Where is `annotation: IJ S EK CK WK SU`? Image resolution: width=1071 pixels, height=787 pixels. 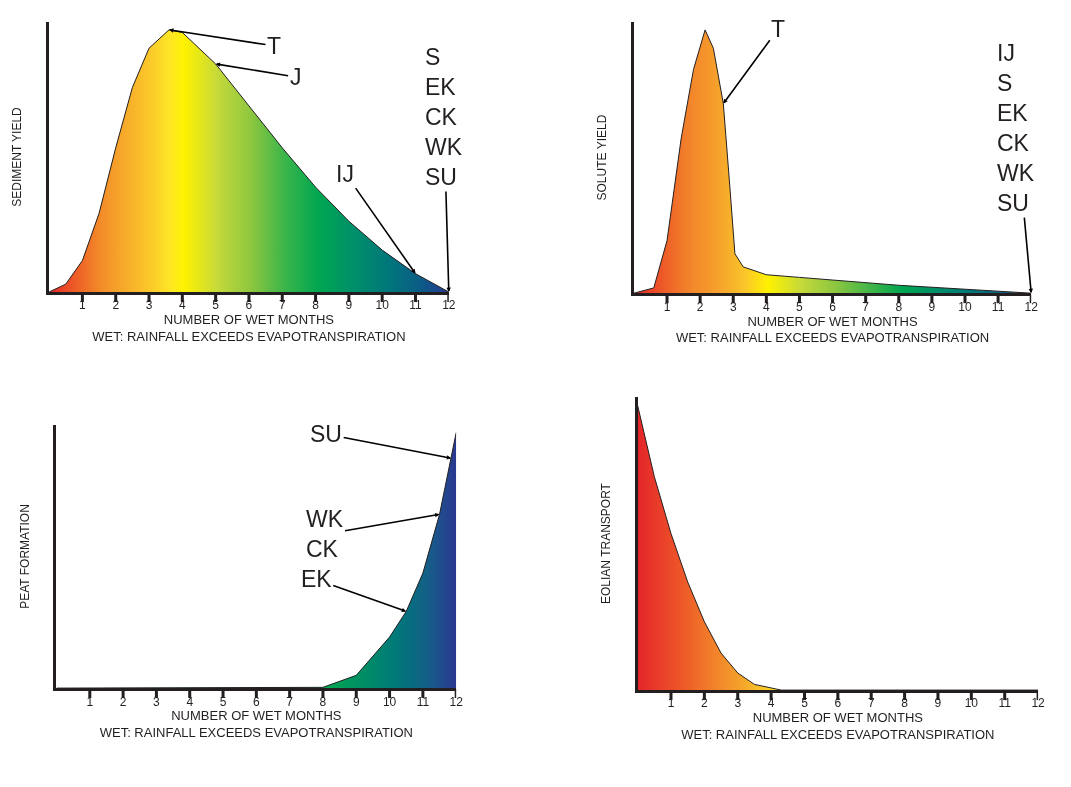 annotation: IJ S EK CK WK SU is located at coordinates (1016, 128).